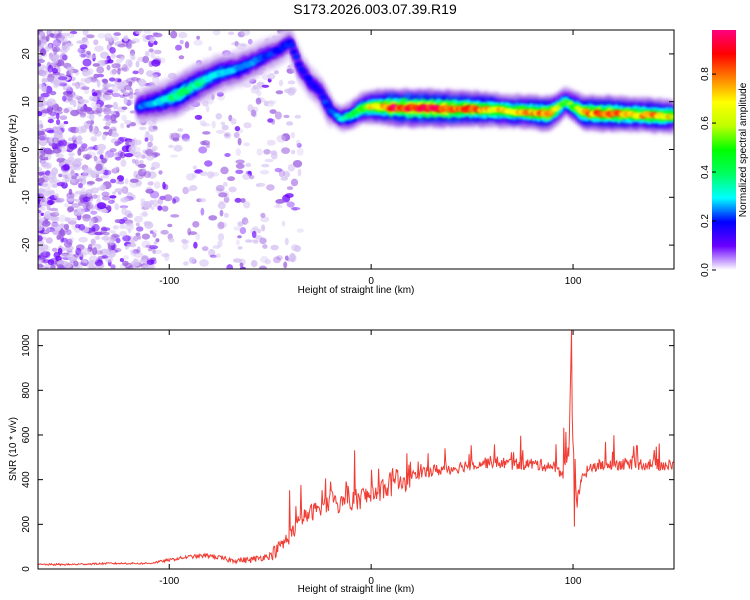 This screenshot has height=600, width=750. I want to click on y-tick-label: 20, so click(26, 54).